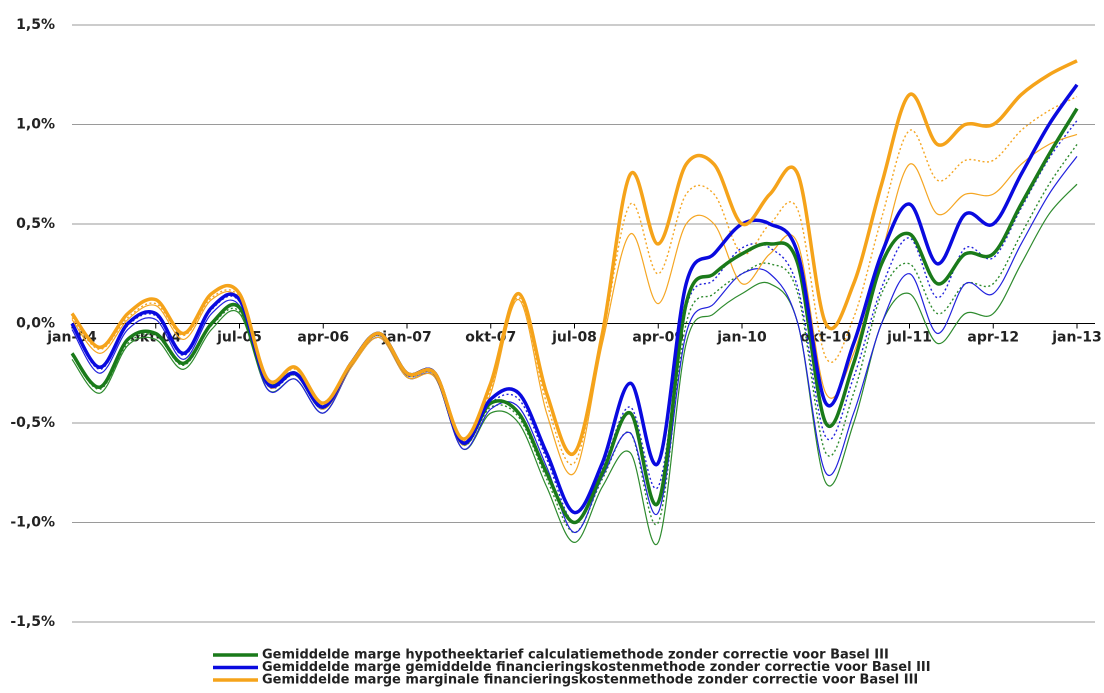  Describe the element at coordinates (1076, 338) in the screenshot. I see `x-tick-label: jan-13` at that location.